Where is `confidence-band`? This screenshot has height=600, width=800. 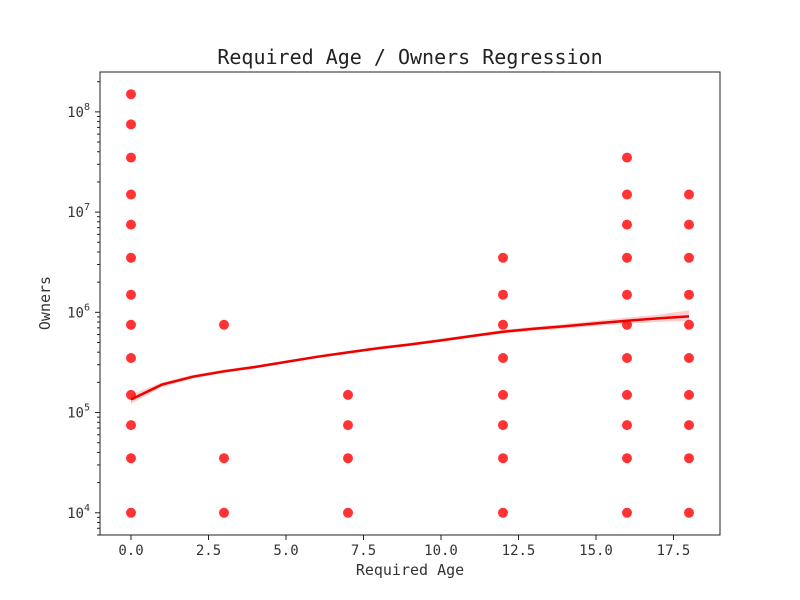
confidence-band is located at coordinates (410, 357).